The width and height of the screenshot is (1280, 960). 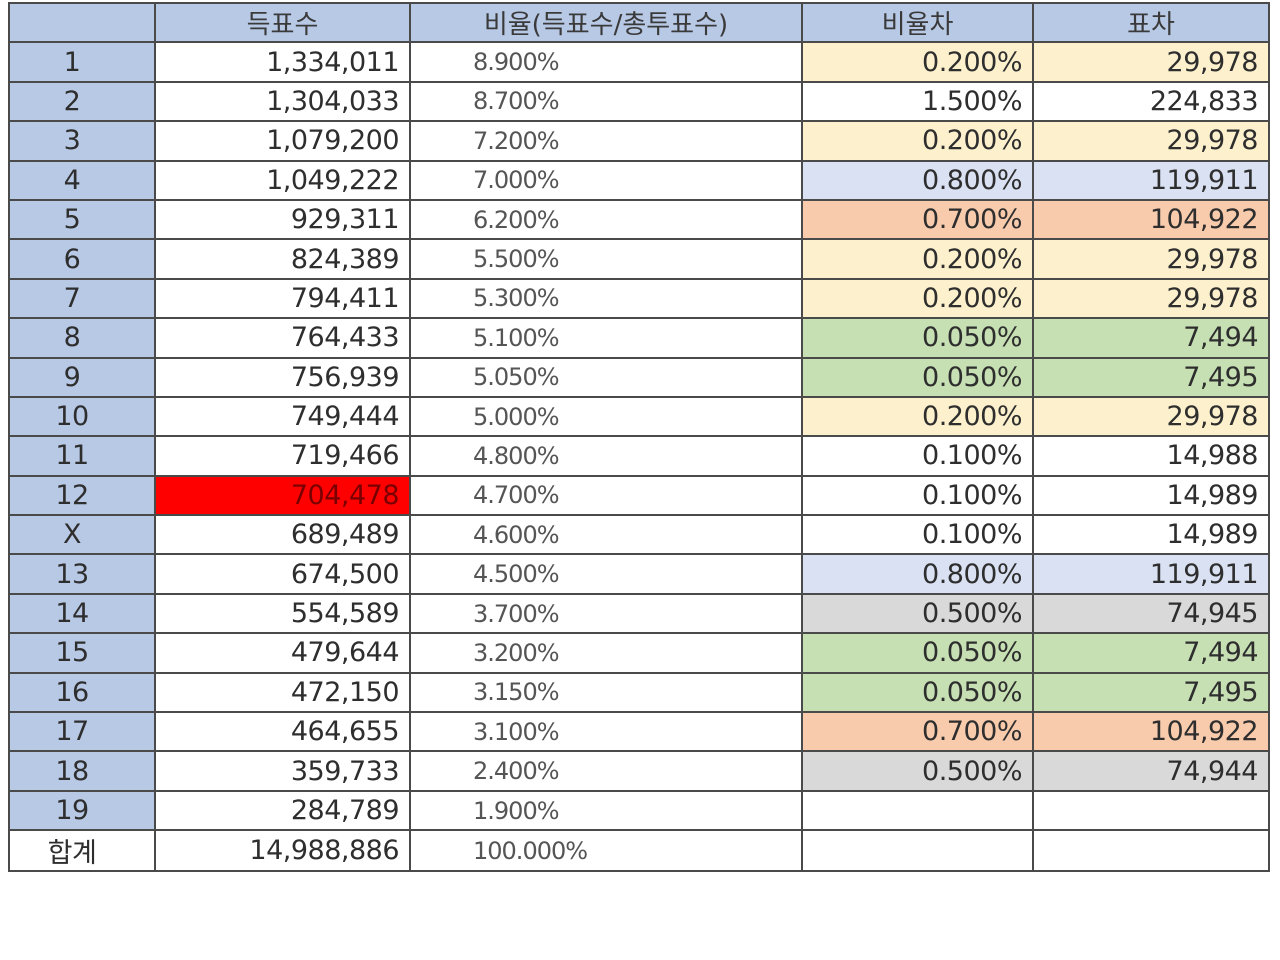 I want to click on row-label: 1, so click(x=82, y=62).